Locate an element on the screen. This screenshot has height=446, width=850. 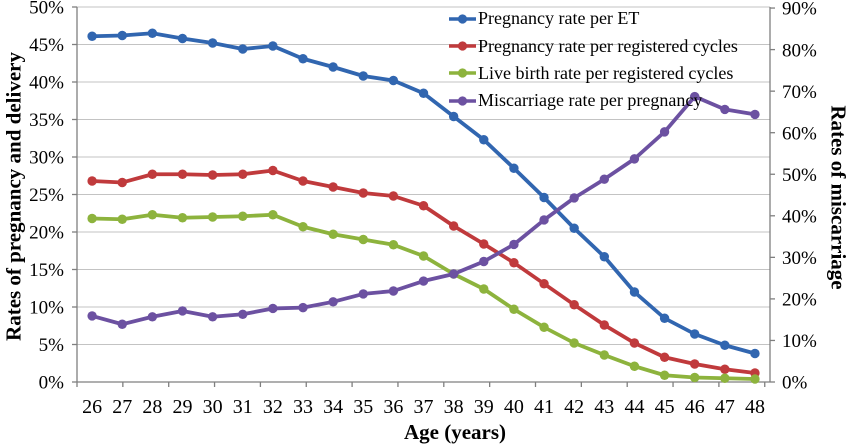
x-axis-tick-label: 35 is located at coordinates (363, 407).